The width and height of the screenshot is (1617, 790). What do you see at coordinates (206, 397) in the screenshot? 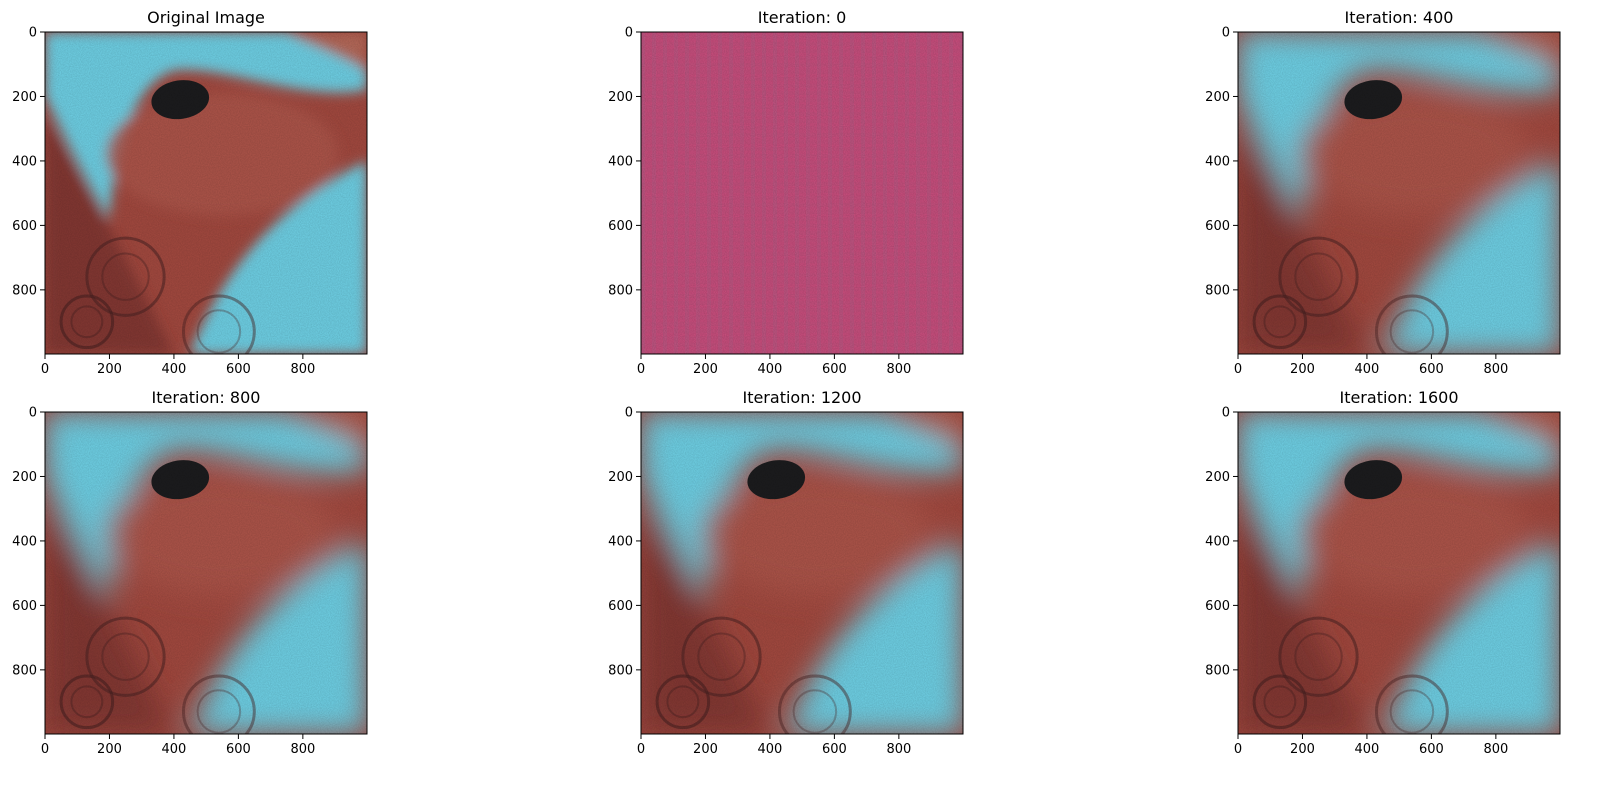
I see `subplot-title: Iteration: 800` at bounding box center [206, 397].